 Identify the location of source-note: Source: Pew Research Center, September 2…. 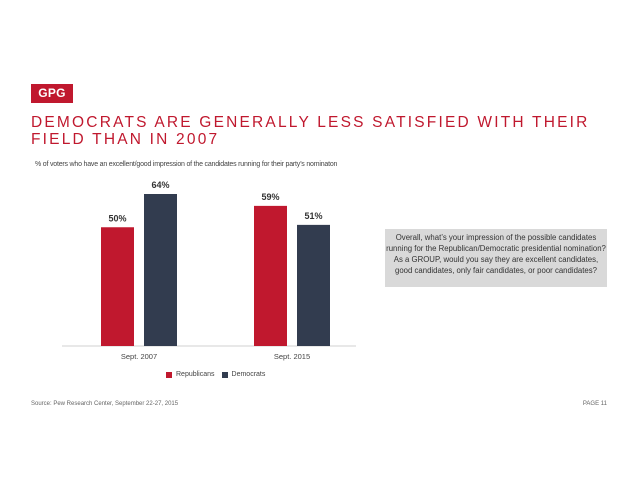
(105, 404).